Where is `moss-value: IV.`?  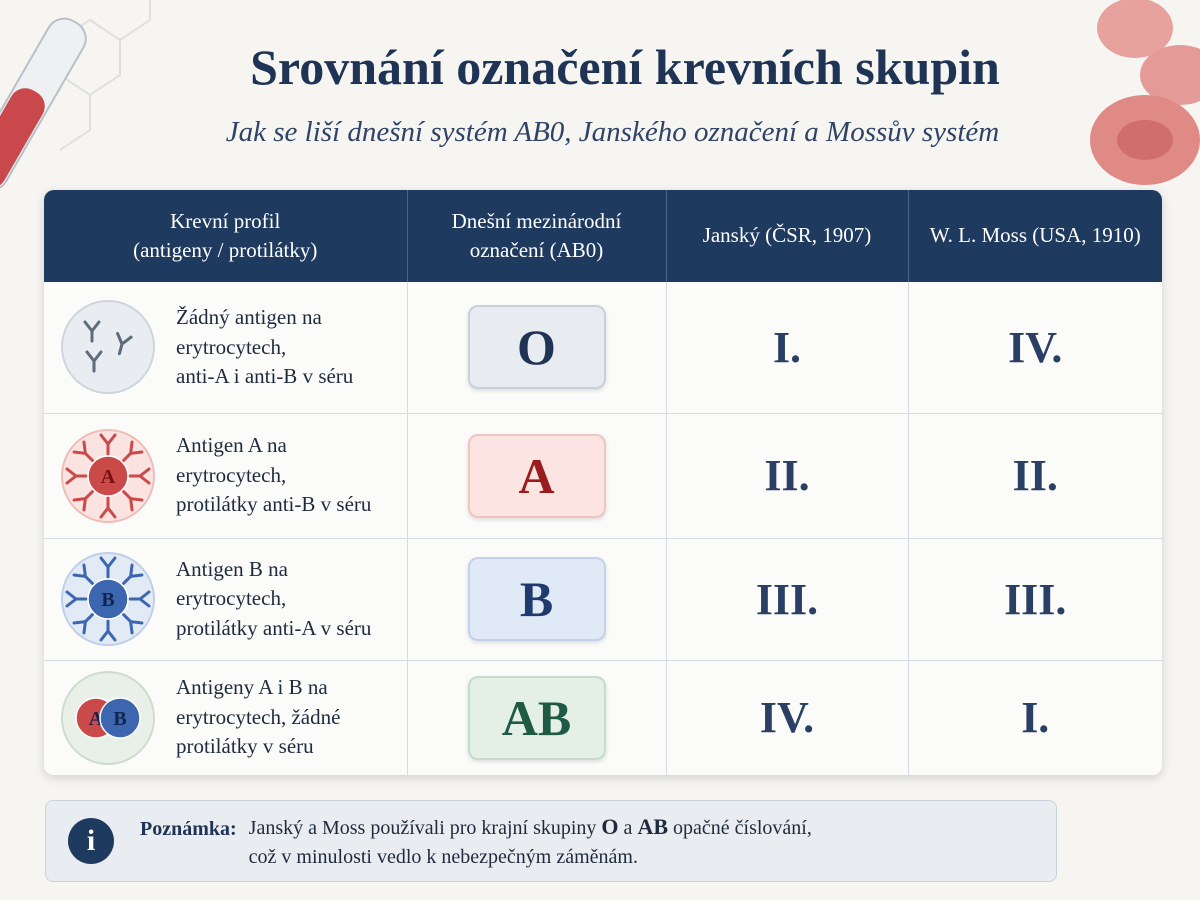
moss-value: IV. is located at coordinates (1035, 347).